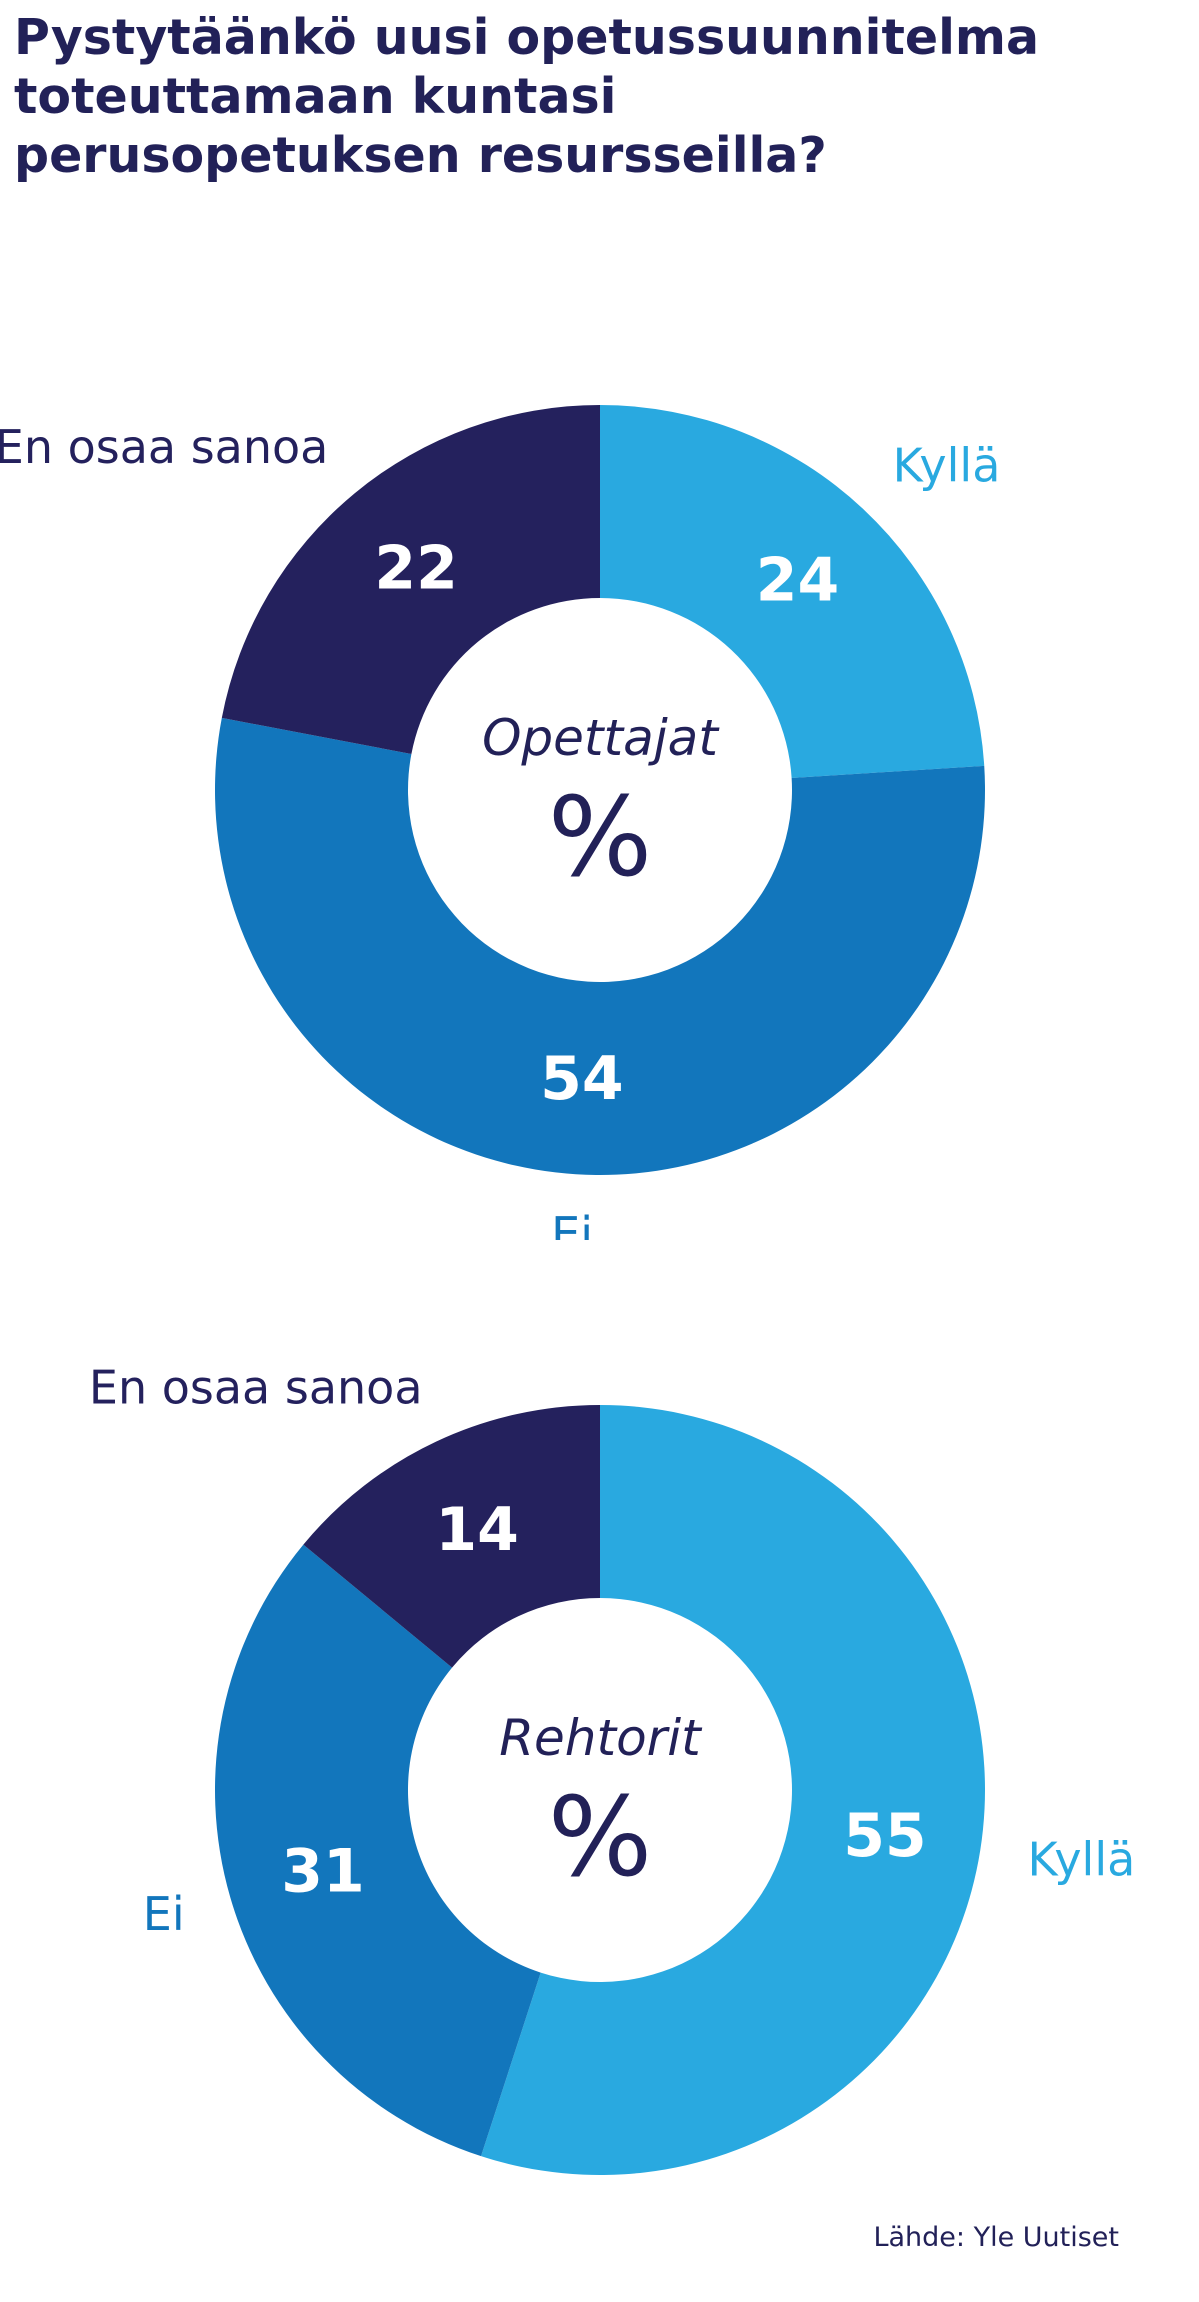 The image size is (1199, 2302). What do you see at coordinates (420, 155) in the screenshot?
I see `title-line-3: perusopetuksen resursseilla?` at bounding box center [420, 155].